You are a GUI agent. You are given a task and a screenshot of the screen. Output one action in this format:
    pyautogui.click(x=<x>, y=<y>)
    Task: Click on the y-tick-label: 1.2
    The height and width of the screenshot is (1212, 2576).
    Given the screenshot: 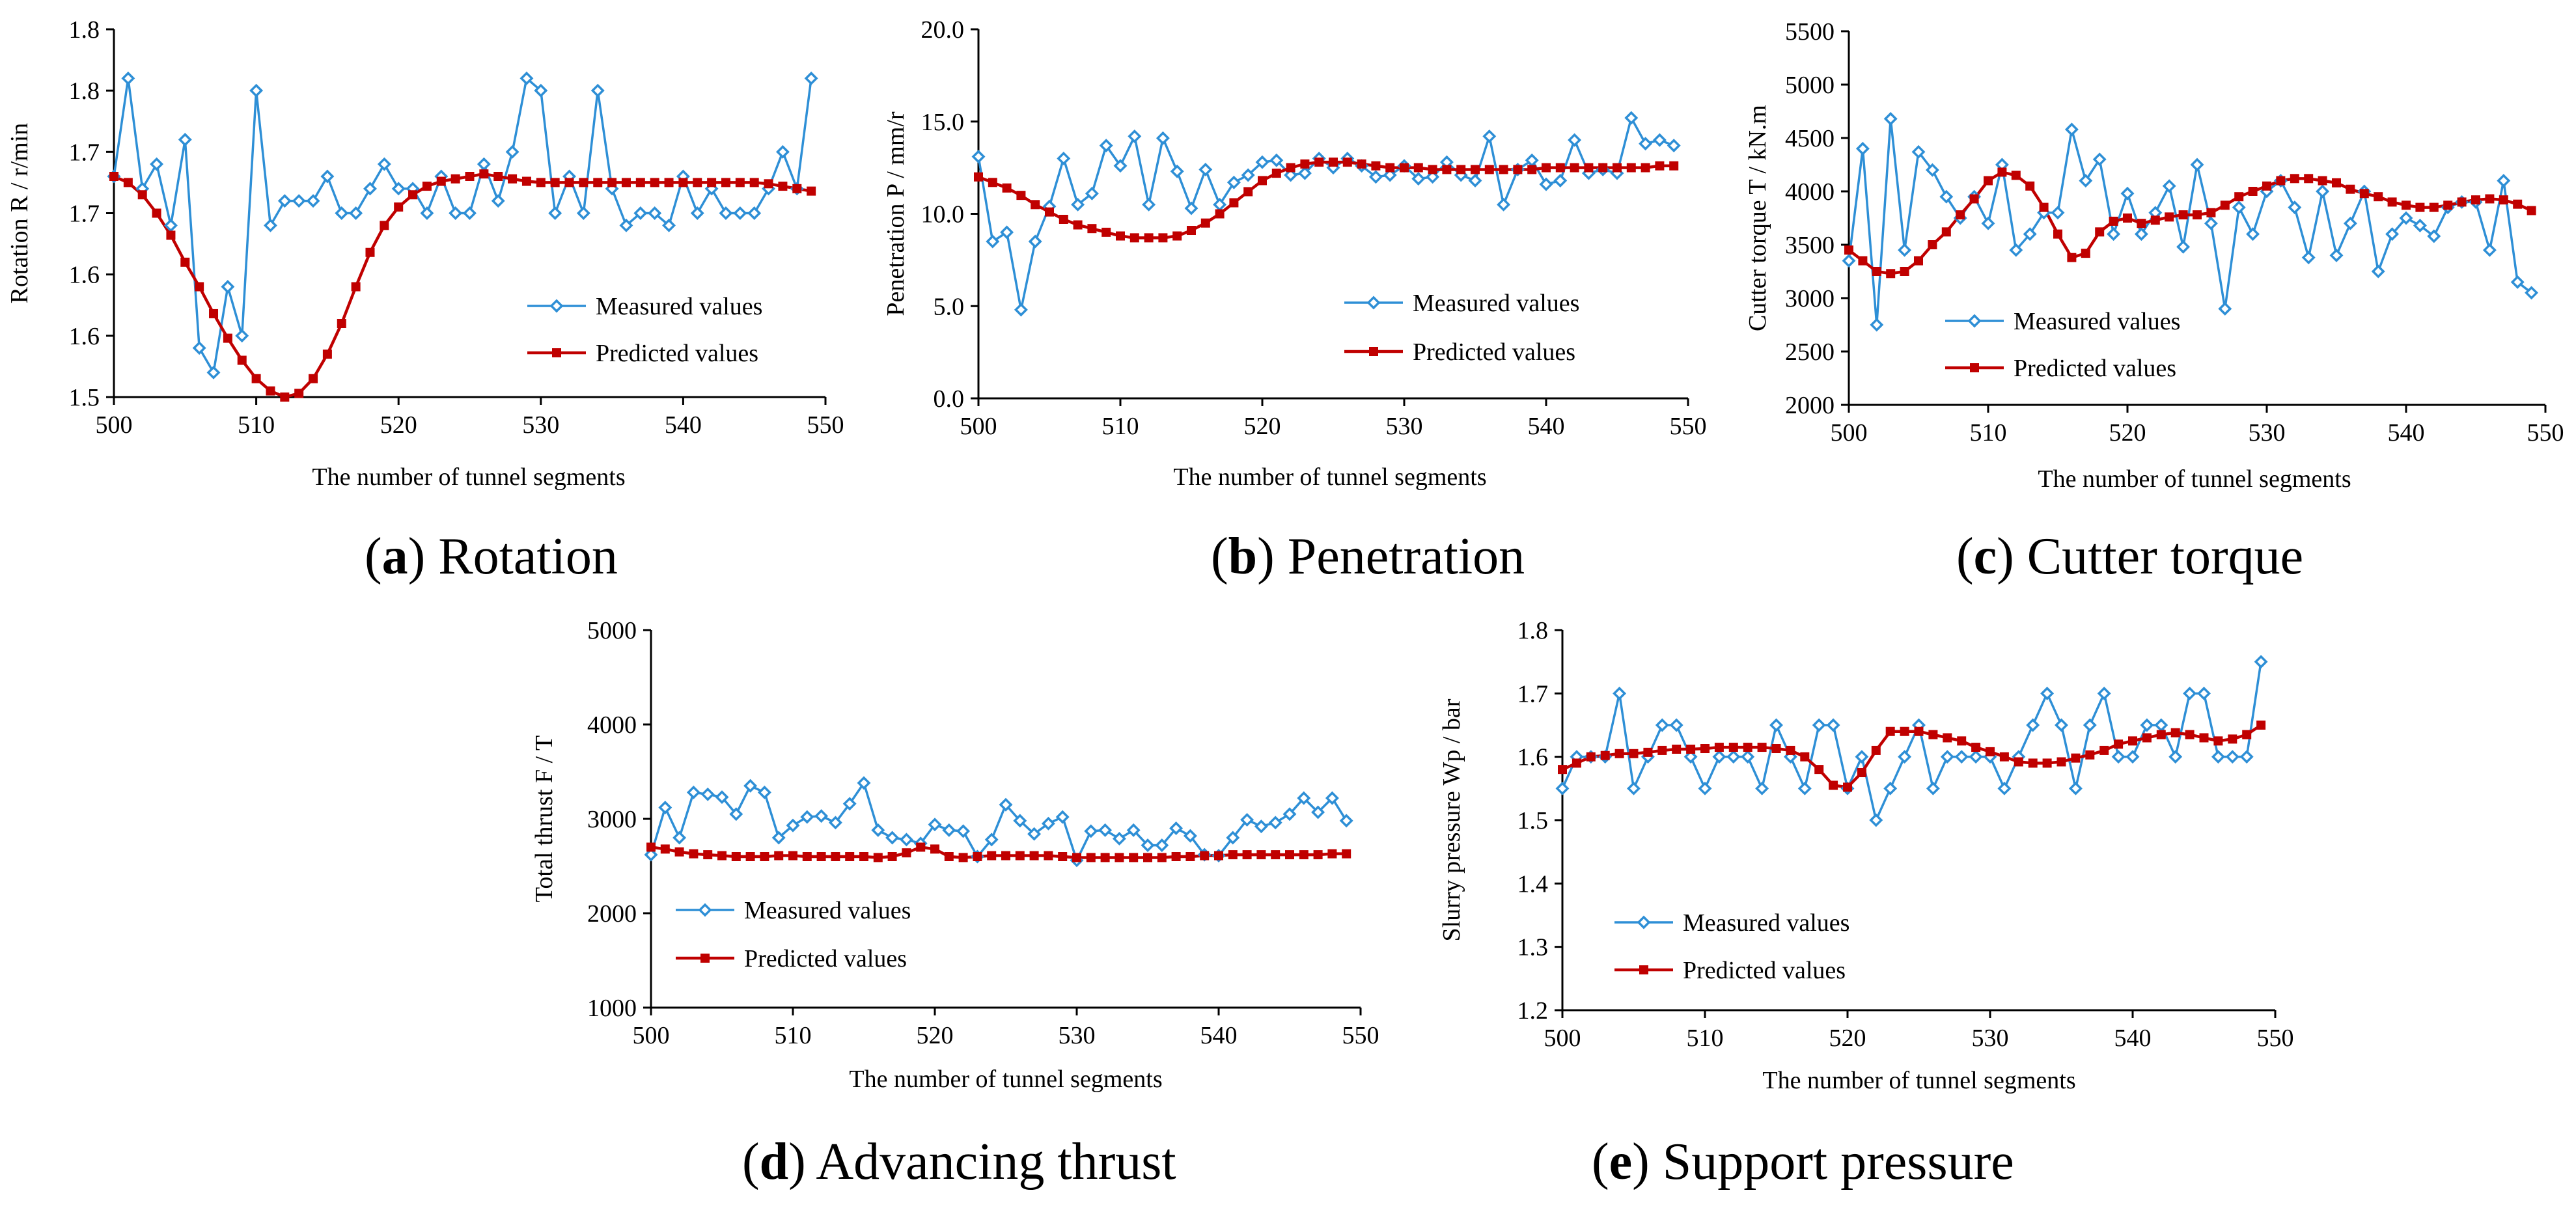 What is the action you would take?
    pyautogui.click(x=1533, y=1011)
    